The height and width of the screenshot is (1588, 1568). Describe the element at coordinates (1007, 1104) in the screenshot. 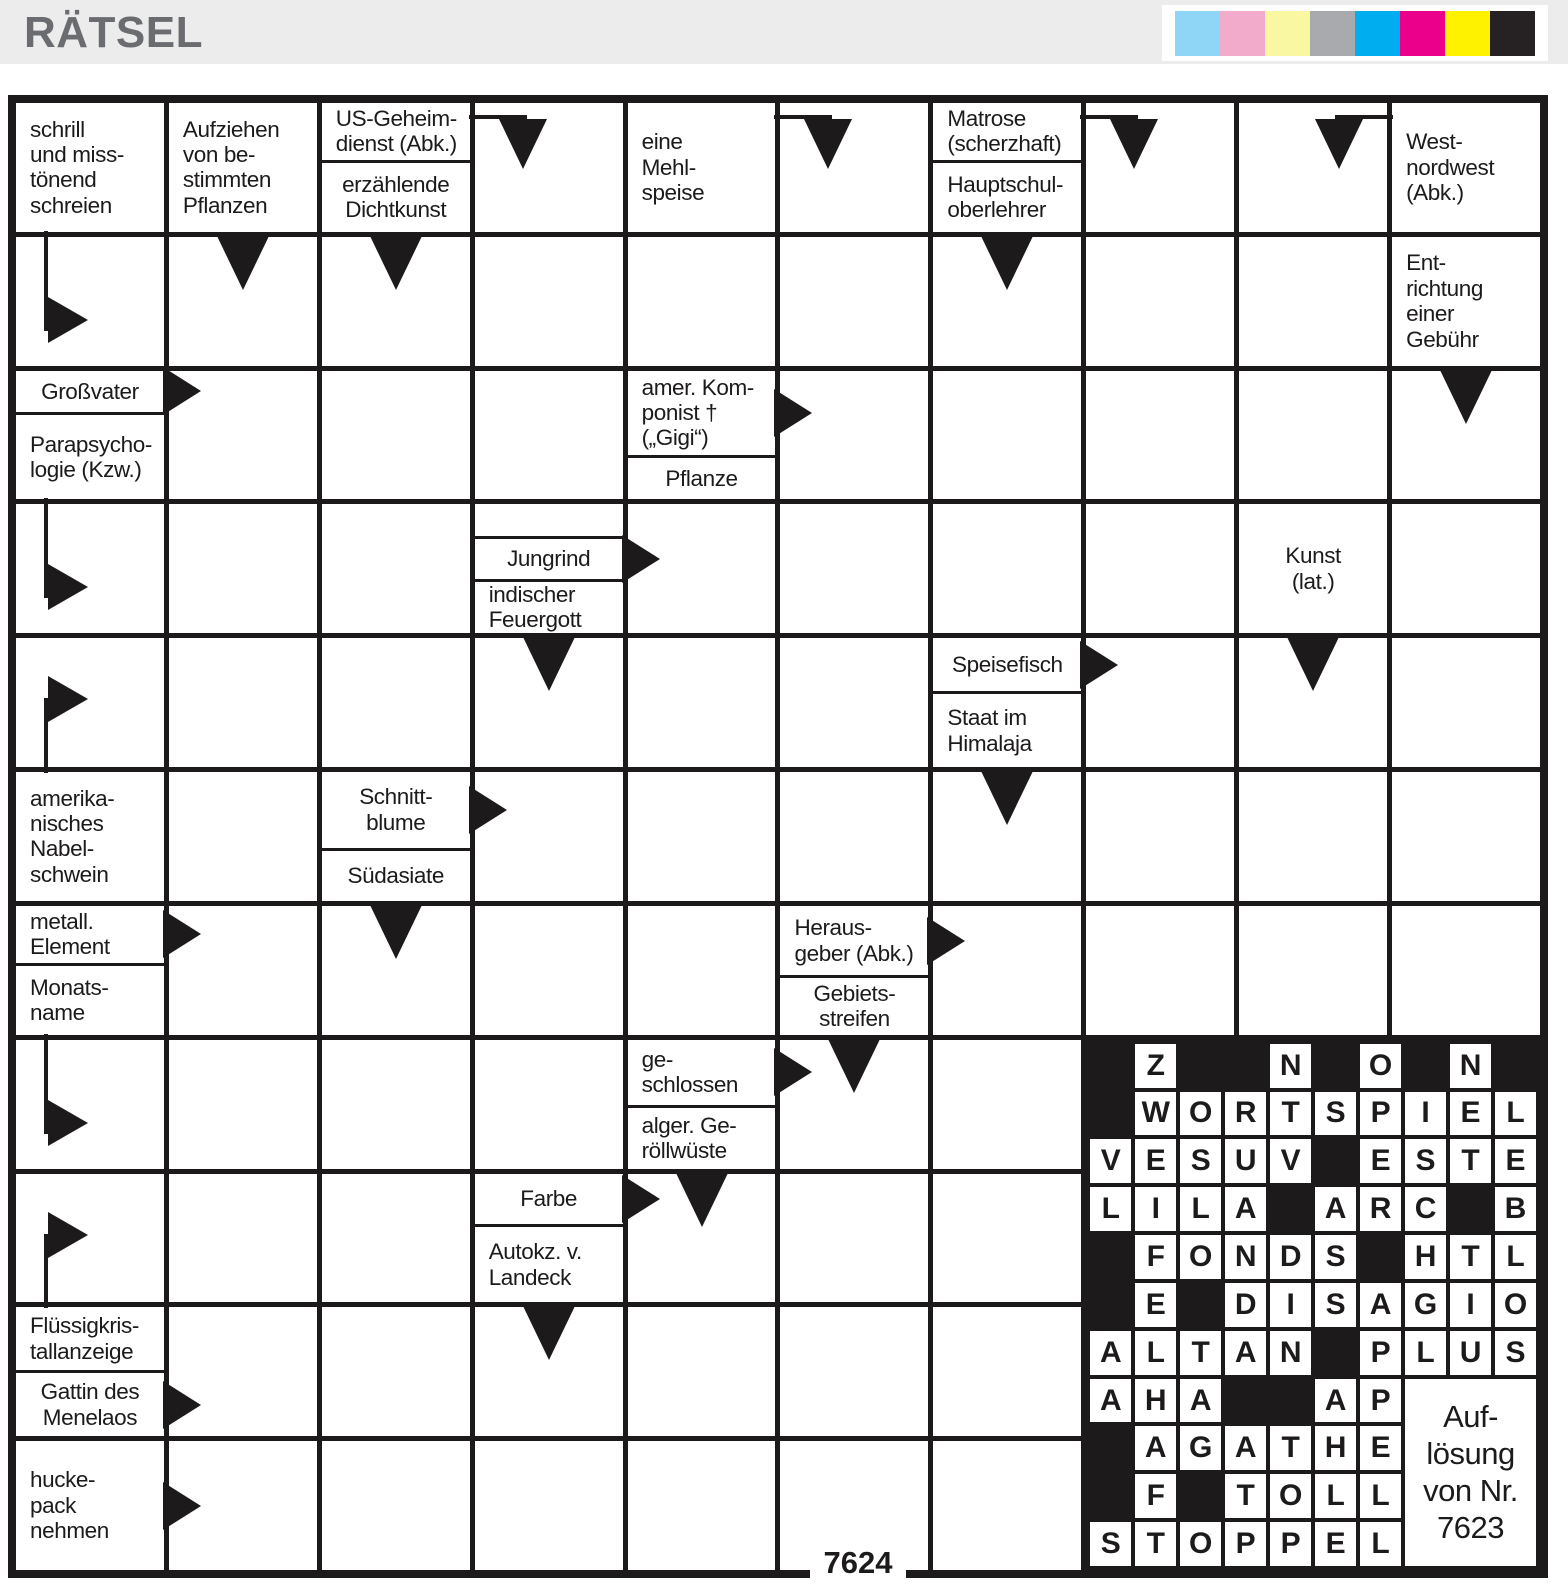

I see `answer-cell-r8c7` at that location.